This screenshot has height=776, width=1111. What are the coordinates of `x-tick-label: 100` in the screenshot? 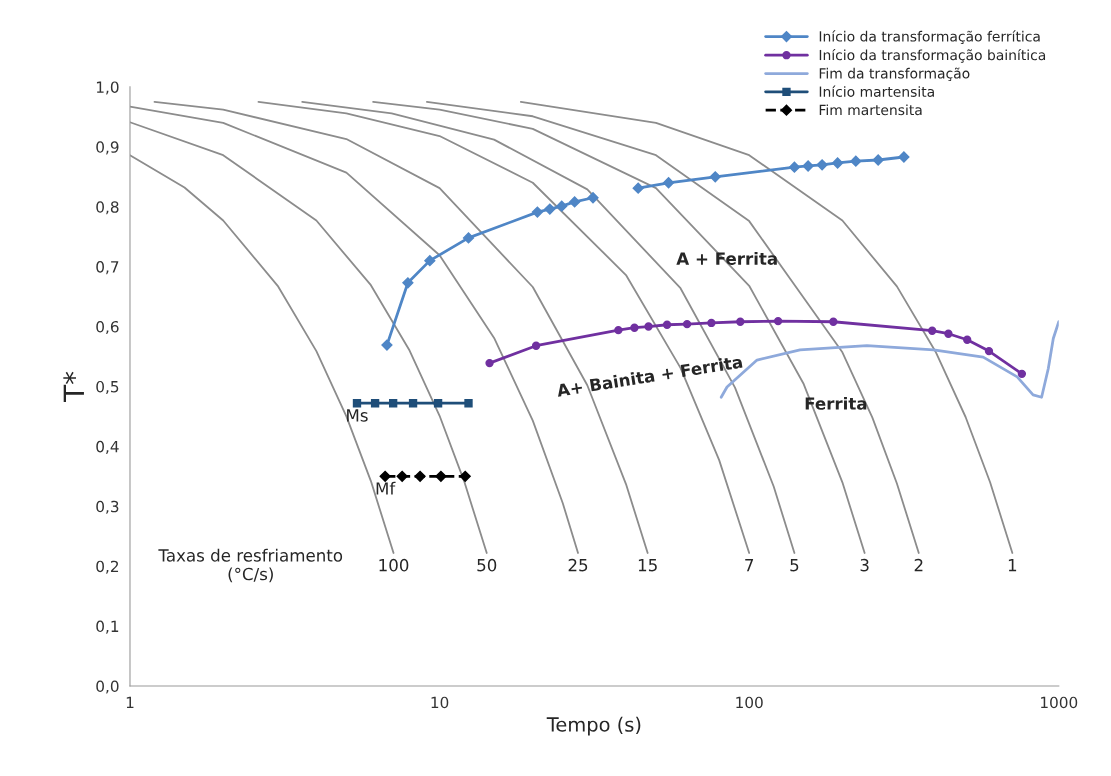 It's located at (749, 702).